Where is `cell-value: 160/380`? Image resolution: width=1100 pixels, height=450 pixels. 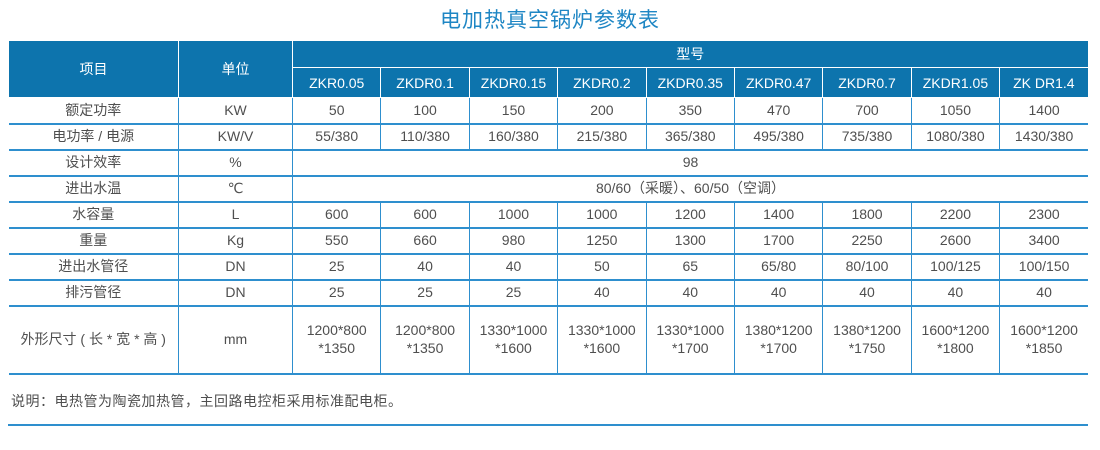 cell-value: 160/380 is located at coordinates (513, 137).